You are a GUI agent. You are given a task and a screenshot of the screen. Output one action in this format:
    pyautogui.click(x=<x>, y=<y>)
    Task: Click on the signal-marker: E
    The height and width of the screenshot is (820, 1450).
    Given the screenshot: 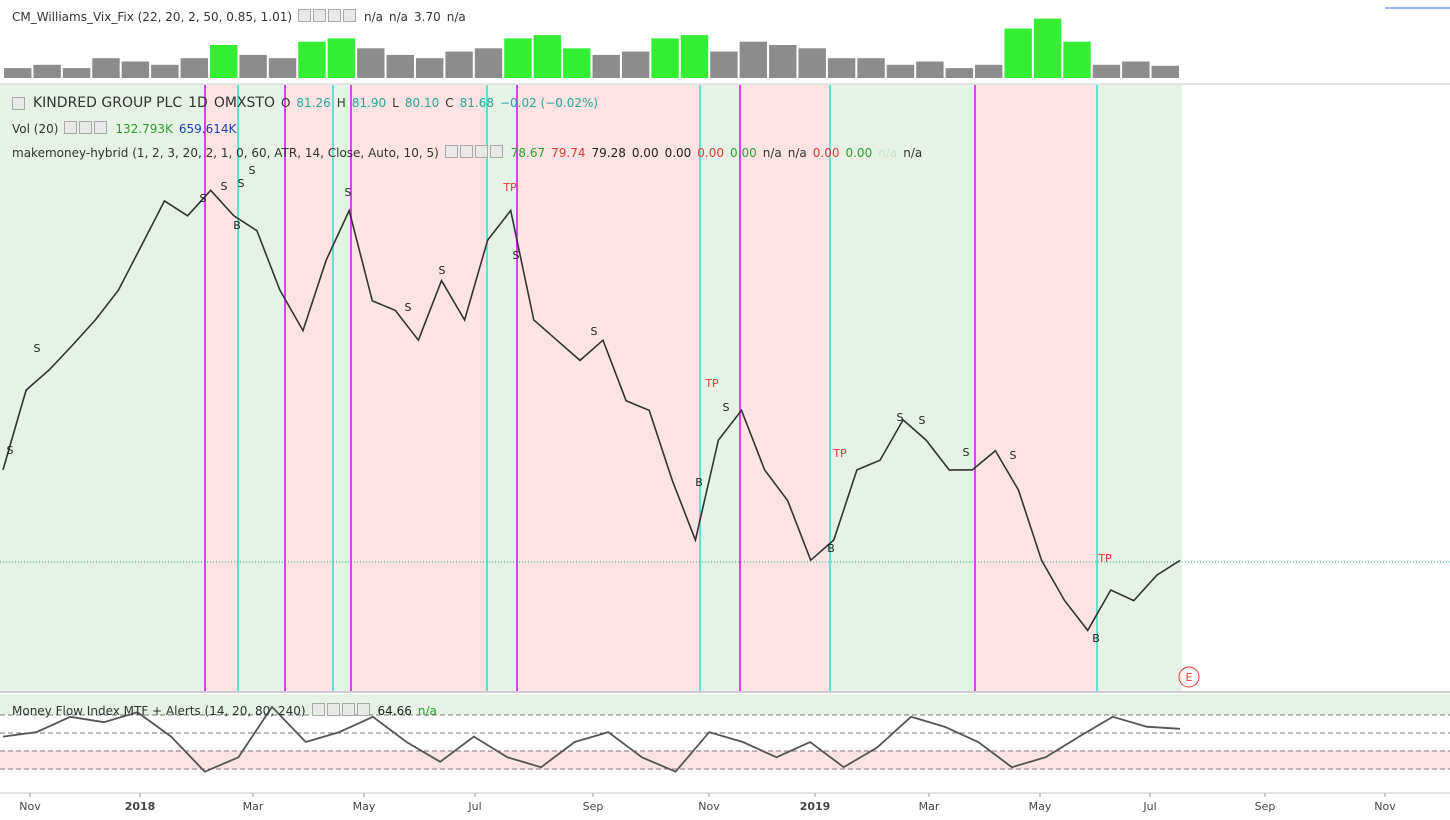 What is the action you would take?
    pyautogui.click(x=1189, y=677)
    